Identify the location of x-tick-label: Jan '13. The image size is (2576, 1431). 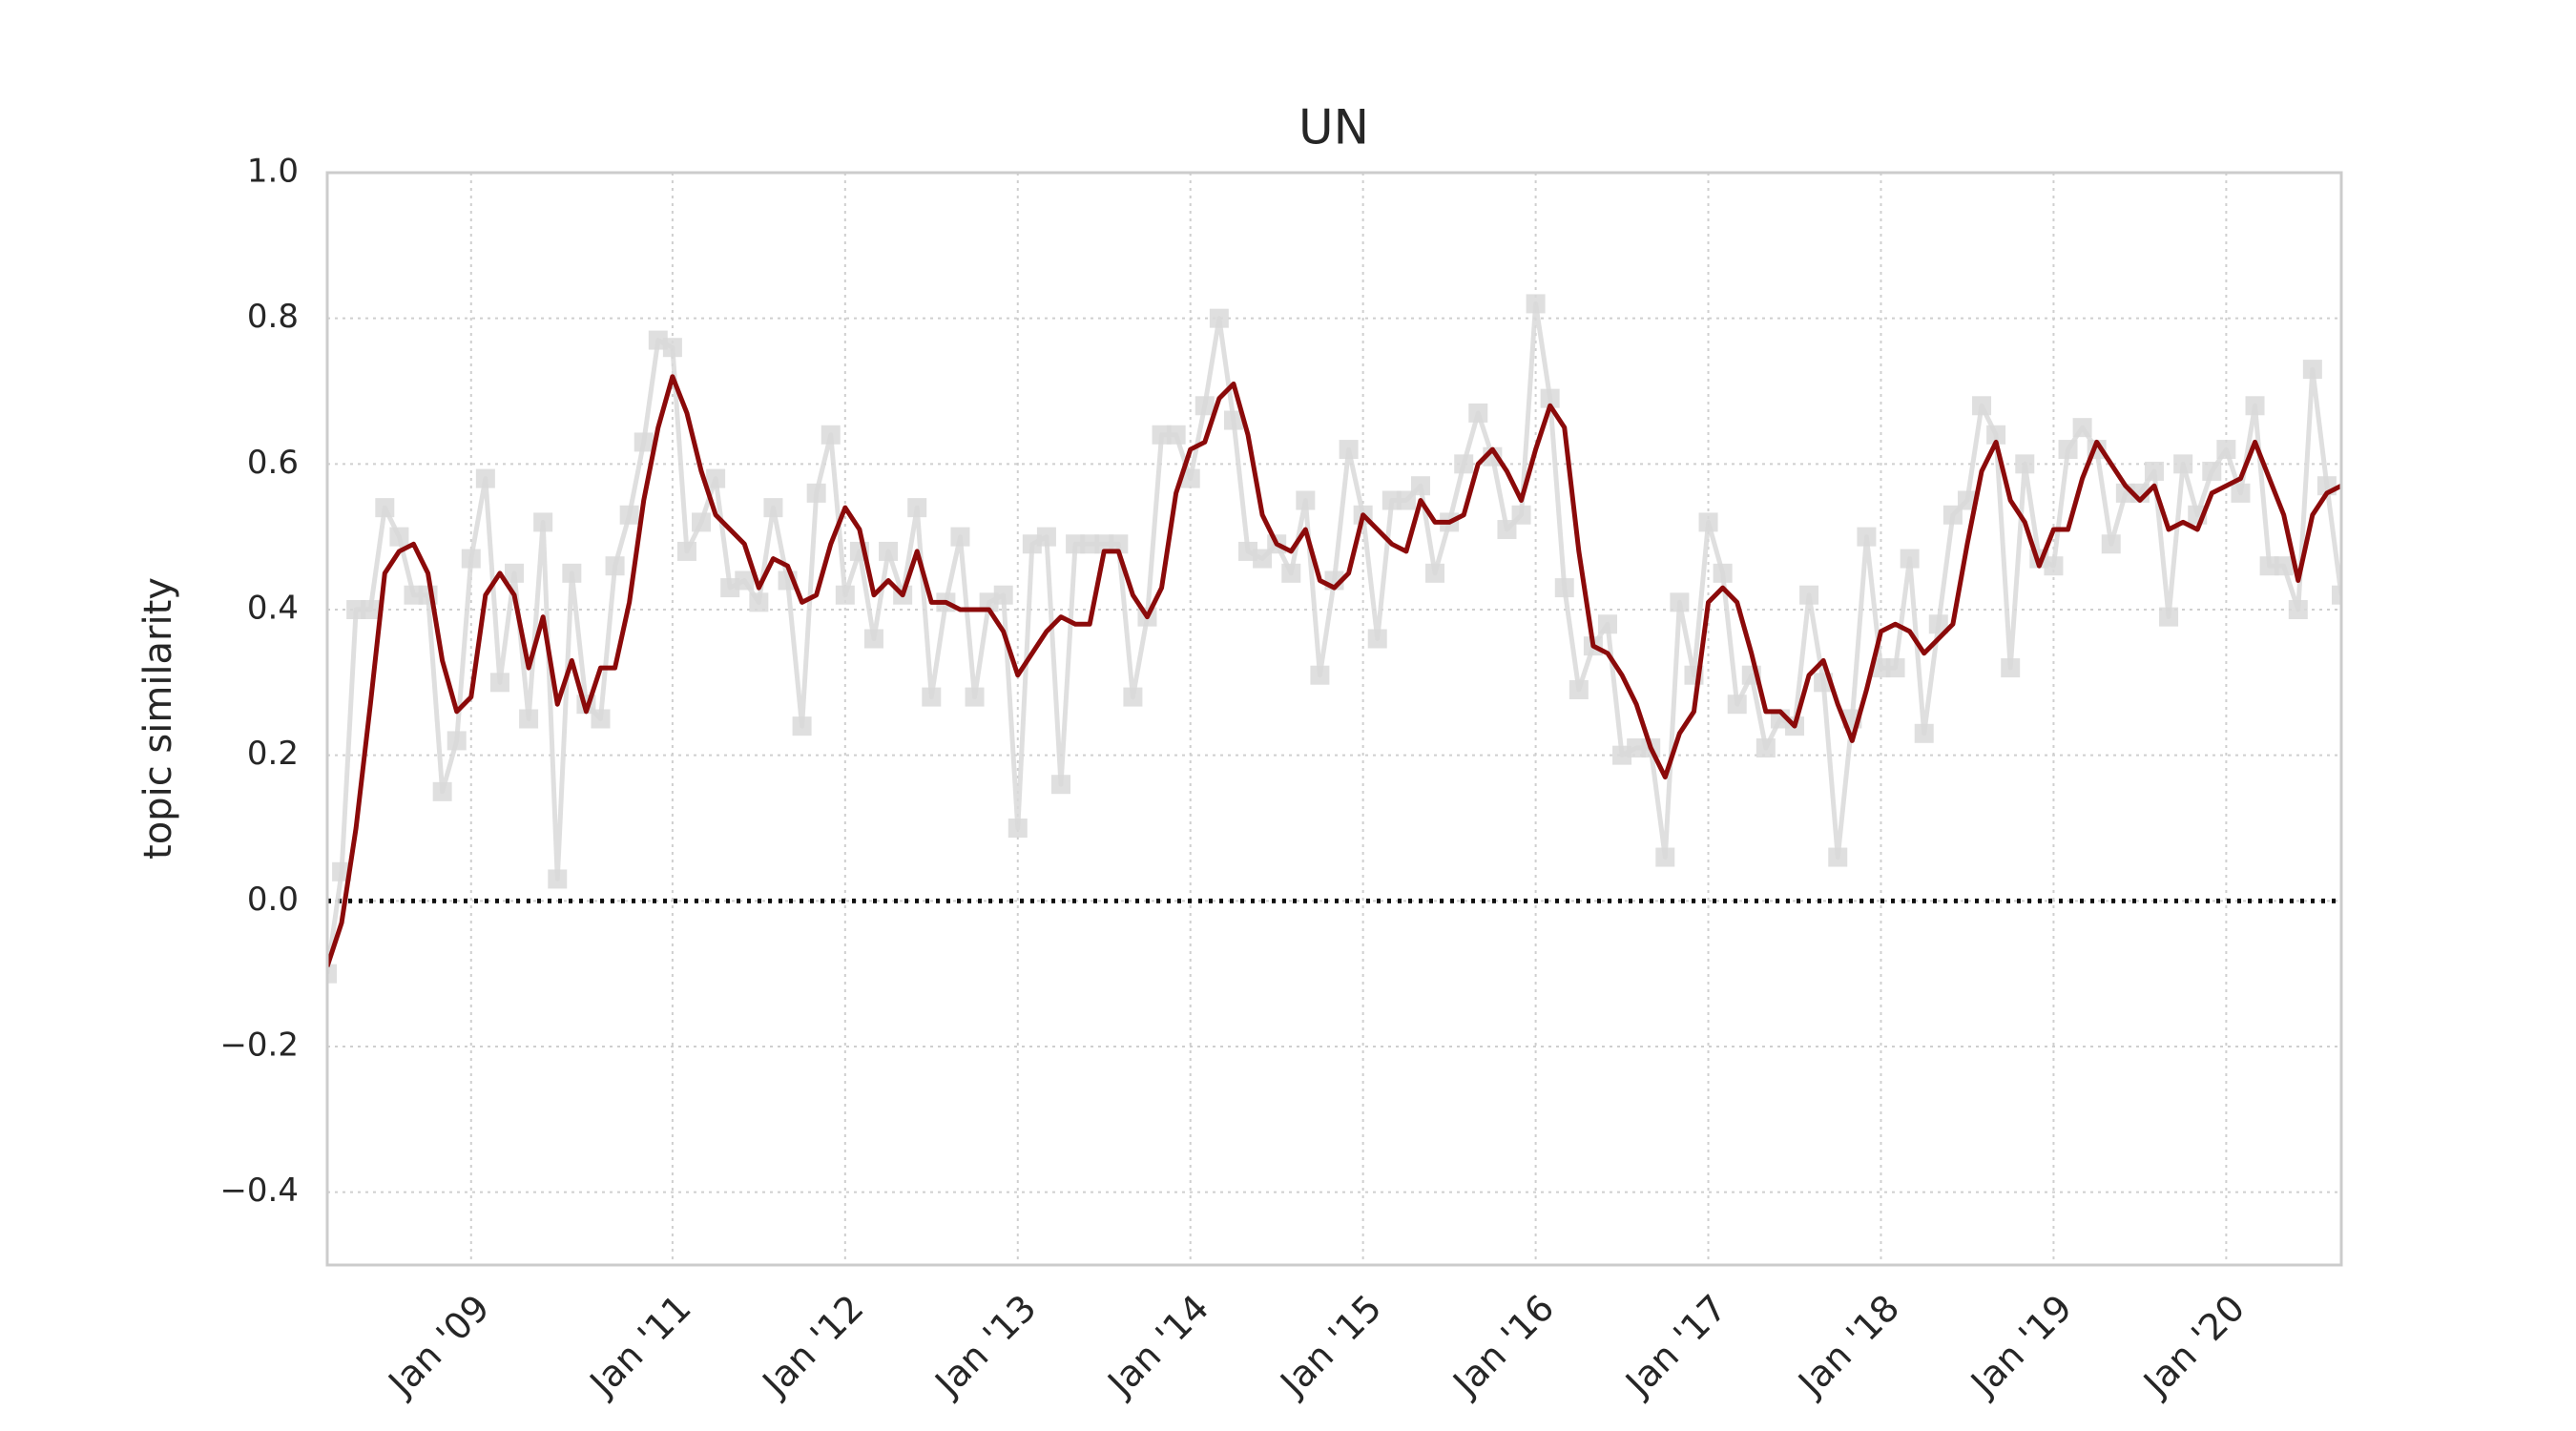
(984, 1346).